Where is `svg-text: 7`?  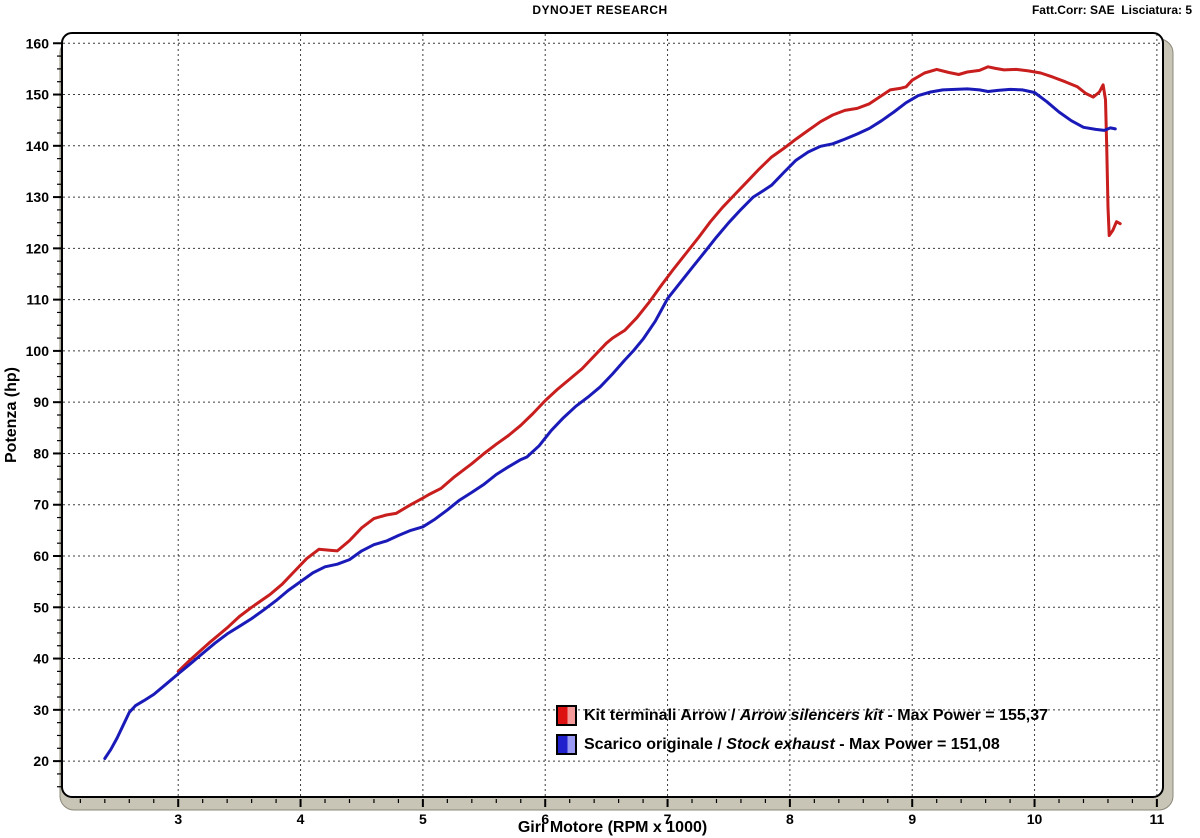 svg-text: 7 is located at coordinates (668, 819).